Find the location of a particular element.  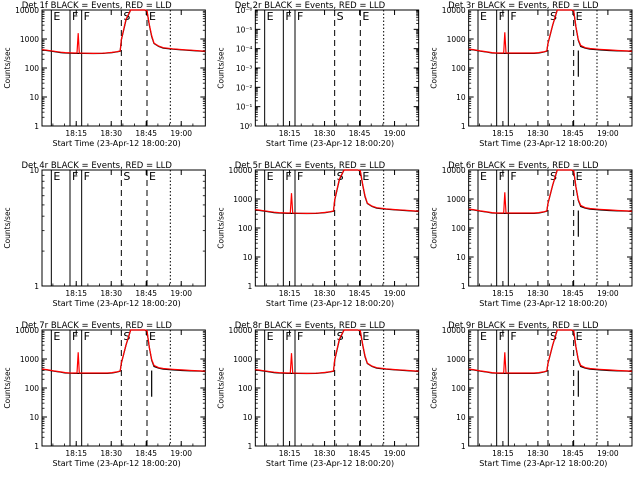

chart-title: Det 7r BLACK = Events, RED = LLD is located at coordinates (96, 326).